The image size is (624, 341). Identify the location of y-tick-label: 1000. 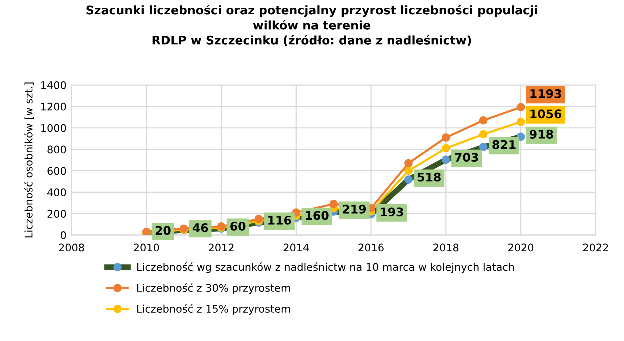
(54, 128).